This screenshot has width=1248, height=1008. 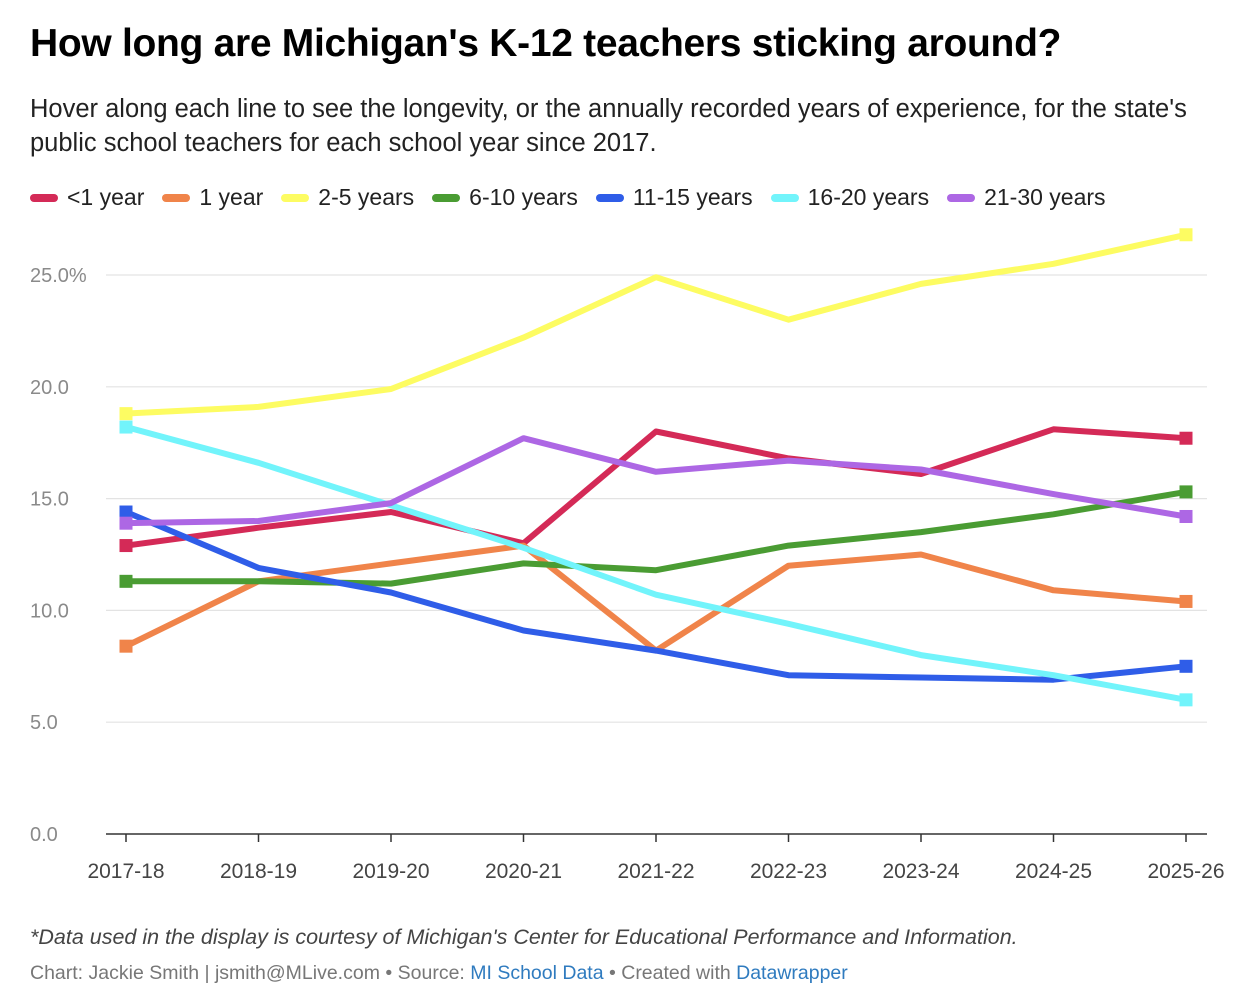 I want to click on y-axis-labels: 0.0 5.0 10.0 15.0 20.0 25.0%, so click(x=58, y=555).